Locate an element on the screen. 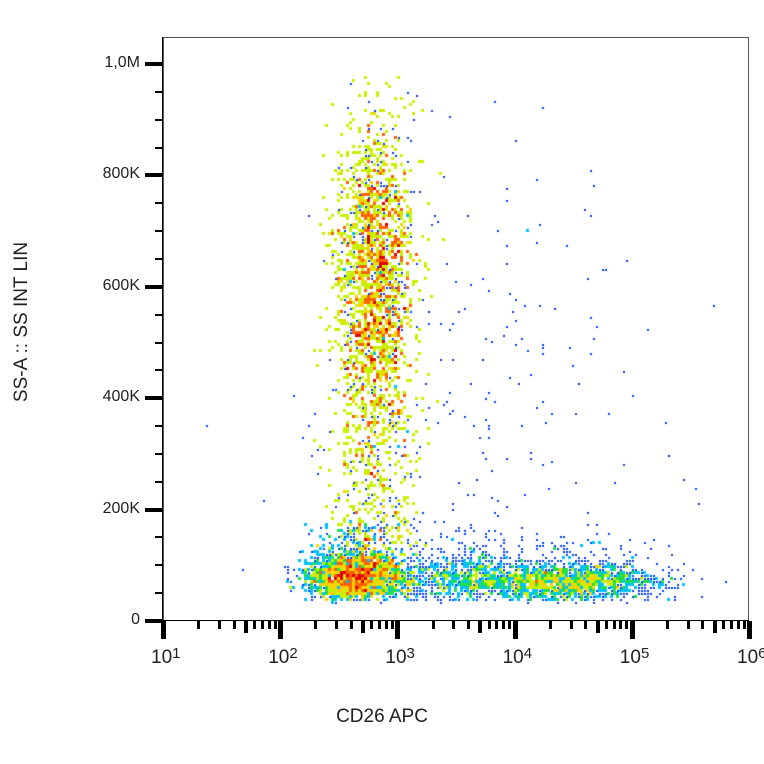 The width and height of the screenshot is (764, 764). y-tick-label: 400K is located at coordinates (121, 397).